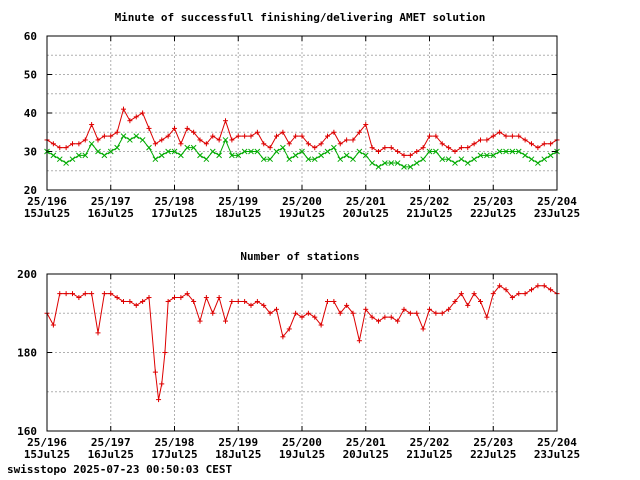 The width and height of the screenshot is (640, 480). What do you see at coordinates (30, 113) in the screenshot?
I see `y-tick-label: 40` at bounding box center [30, 113].